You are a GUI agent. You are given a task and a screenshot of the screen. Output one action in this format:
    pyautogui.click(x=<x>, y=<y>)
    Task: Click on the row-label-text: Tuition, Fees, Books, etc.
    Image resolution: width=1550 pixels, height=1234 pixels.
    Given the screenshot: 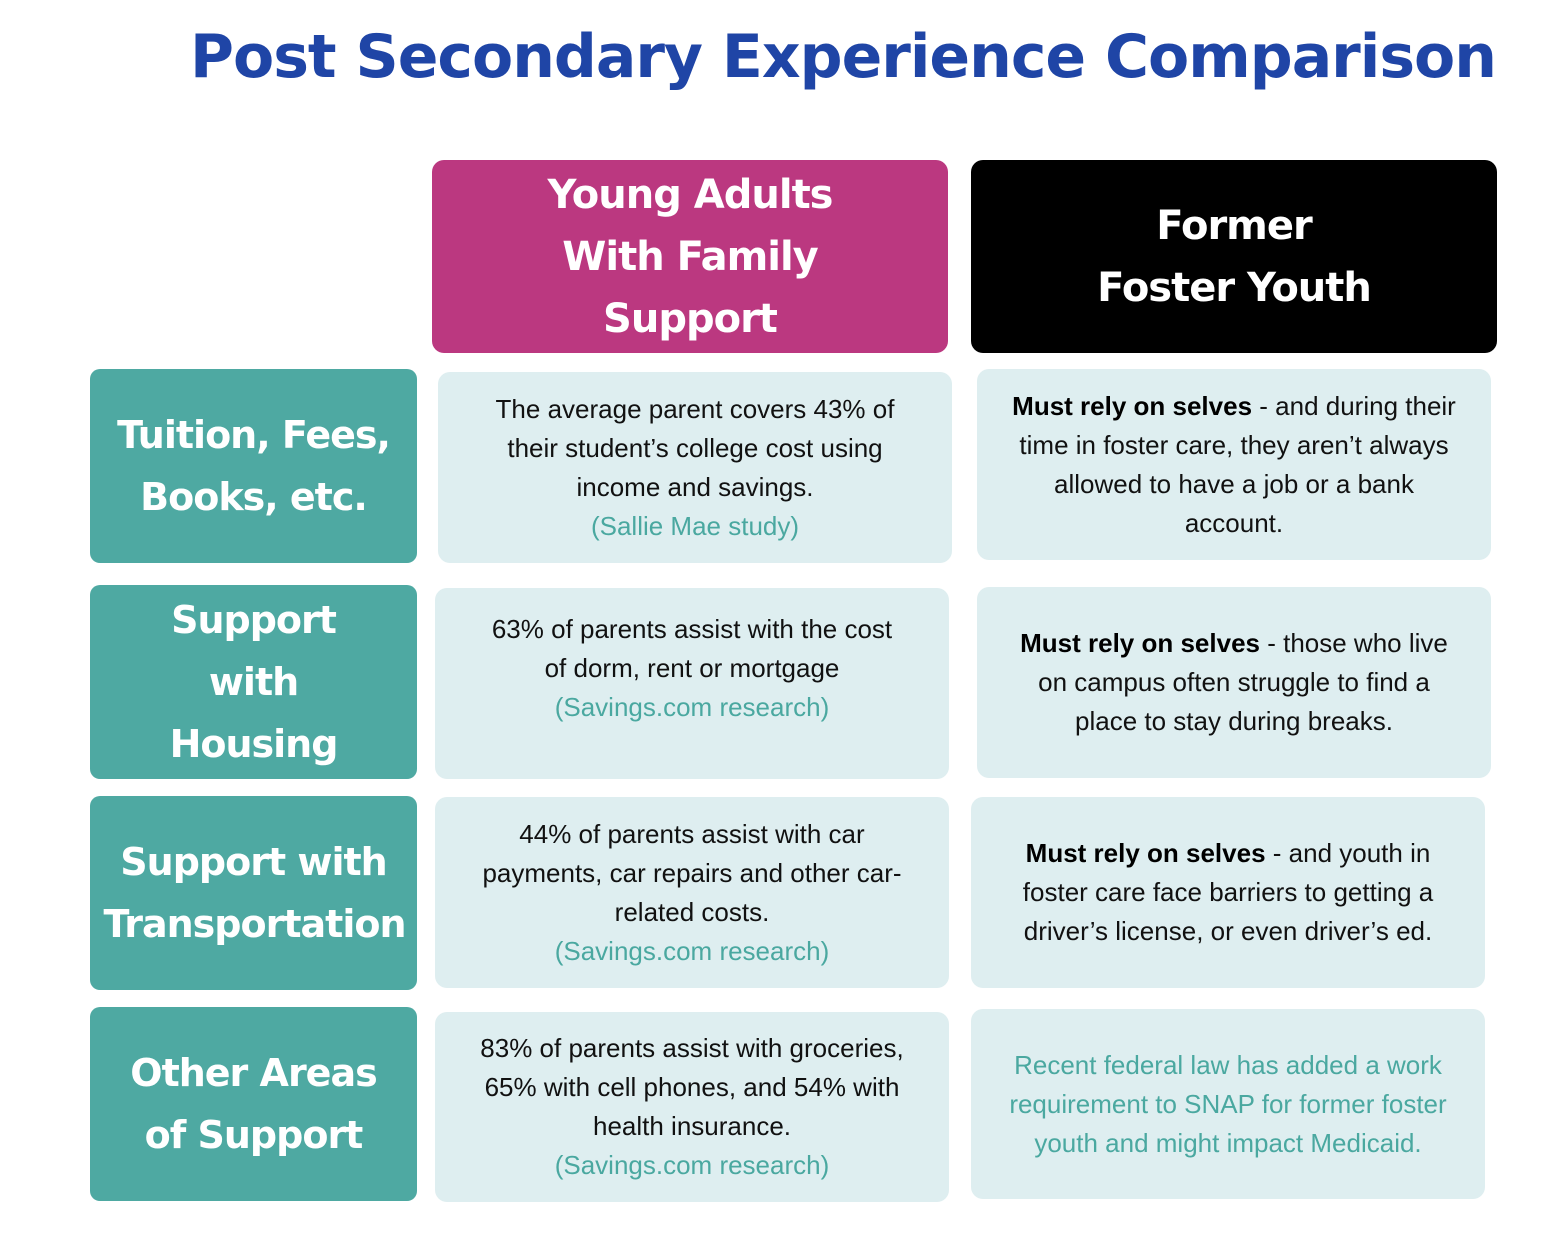 What is the action you would take?
    pyautogui.click(x=254, y=466)
    